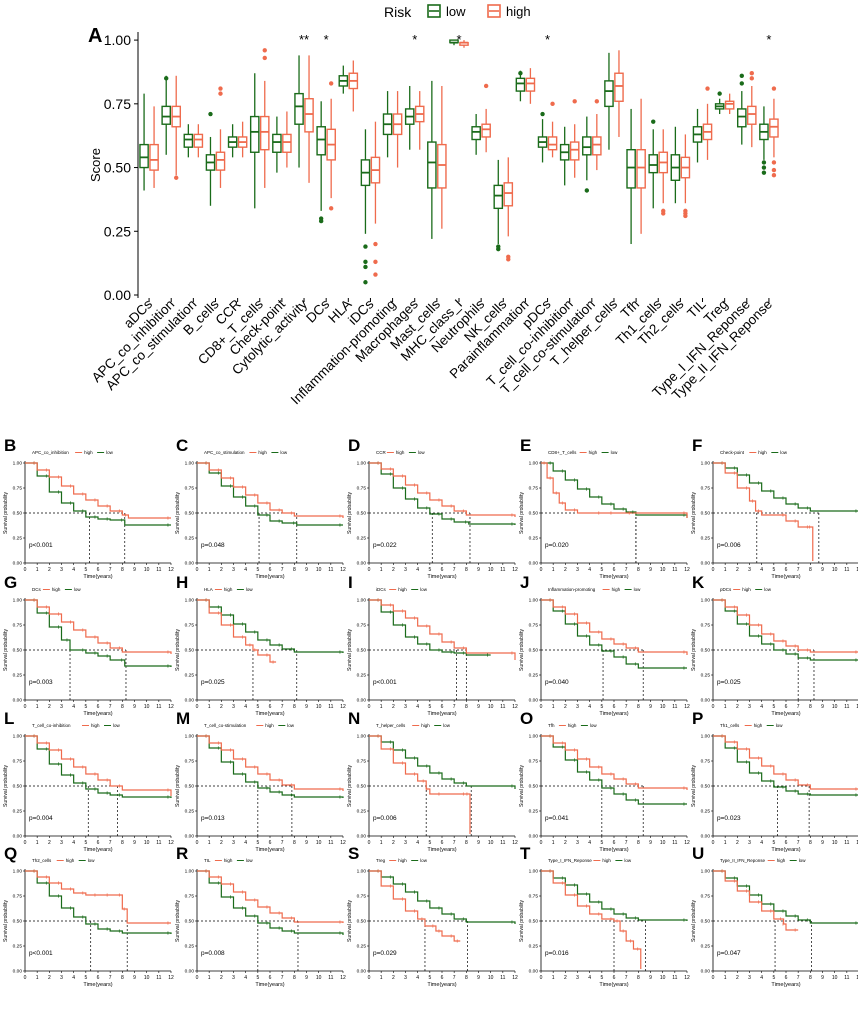  What do you see at coordinates (36, 589) in the screenshot?
I see `km-legend-title: DCs` at bounding box center [36, 589].